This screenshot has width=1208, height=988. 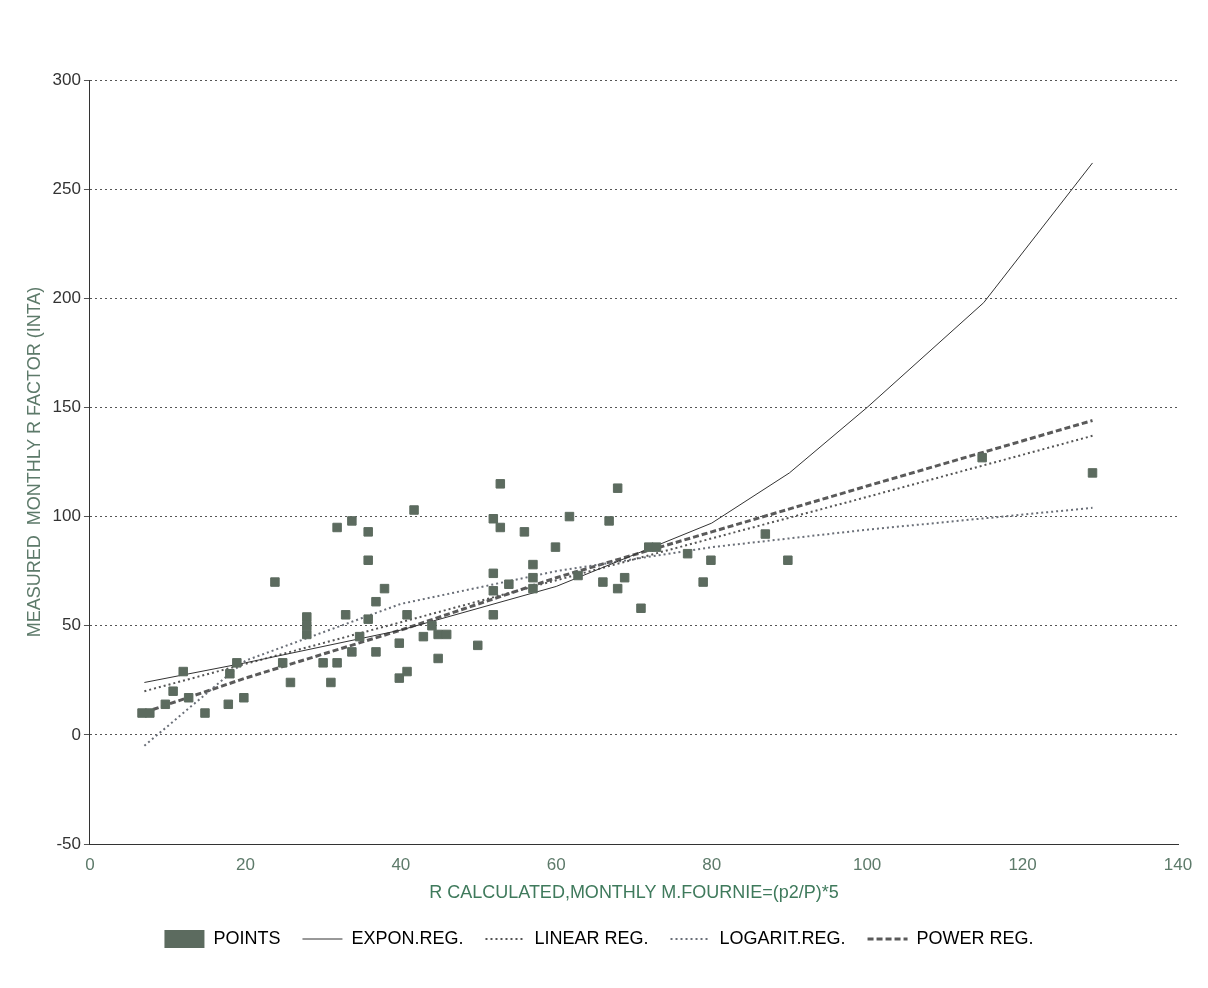 What do you see at coordinates (76, 734) in the screenshot?
I see `y-tick-label: 0` at bounding box center [76, 734].